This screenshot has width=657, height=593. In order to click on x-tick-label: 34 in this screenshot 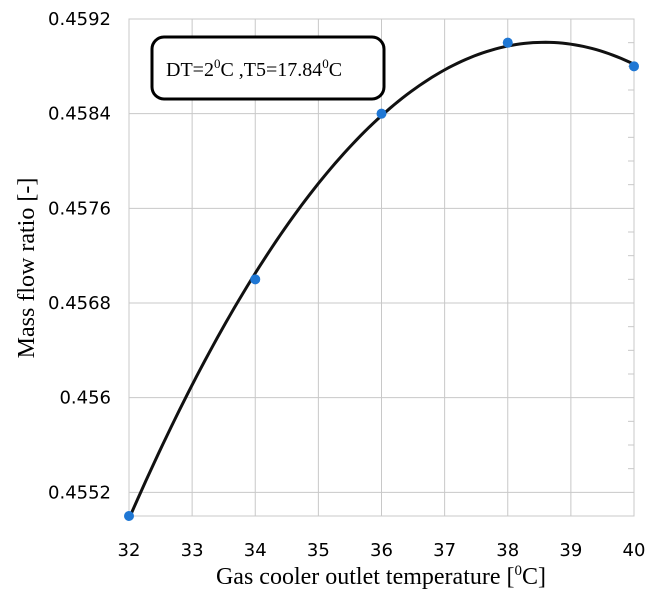, I will do `click(255, 550)`.